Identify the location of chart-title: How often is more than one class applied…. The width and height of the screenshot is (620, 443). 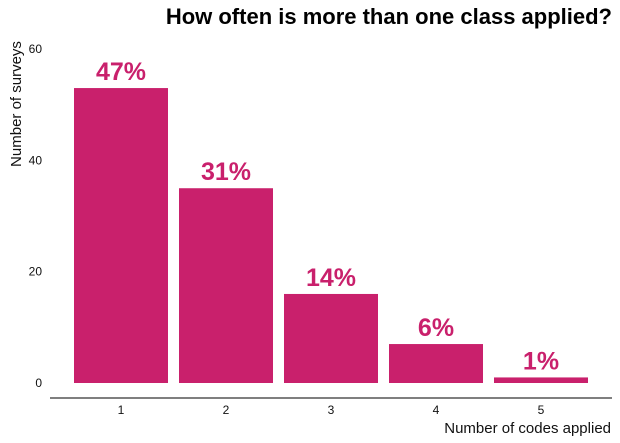
(389, 16).